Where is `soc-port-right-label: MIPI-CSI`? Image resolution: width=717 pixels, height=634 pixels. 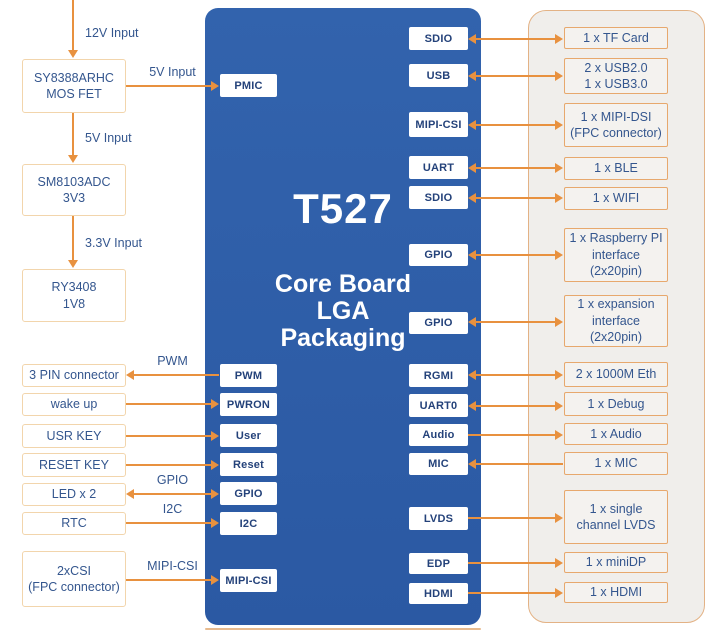
soc-port-right-label: MIPI-CSI is located at coordinates (438, 124).